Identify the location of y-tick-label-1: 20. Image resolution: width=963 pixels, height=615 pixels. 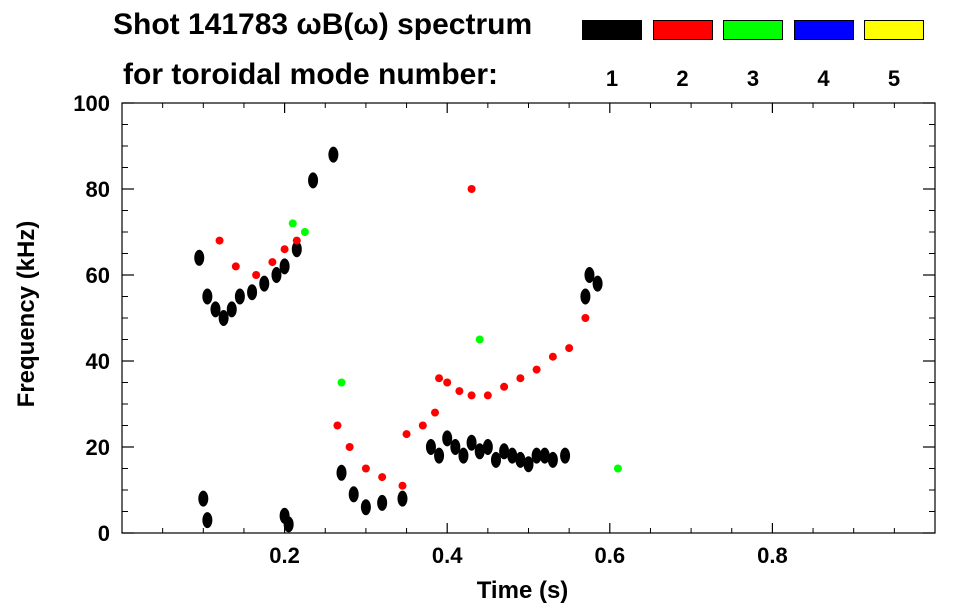
(98, 447).